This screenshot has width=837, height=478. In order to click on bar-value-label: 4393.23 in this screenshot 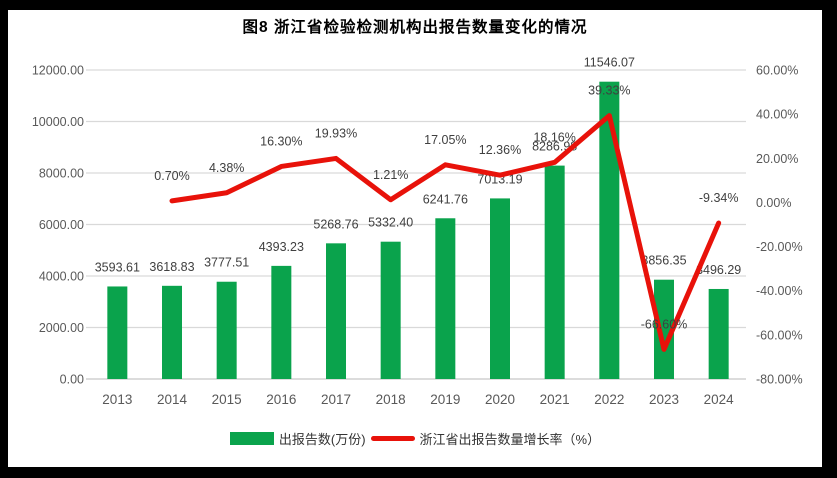, I will do `click(281, 247)`.